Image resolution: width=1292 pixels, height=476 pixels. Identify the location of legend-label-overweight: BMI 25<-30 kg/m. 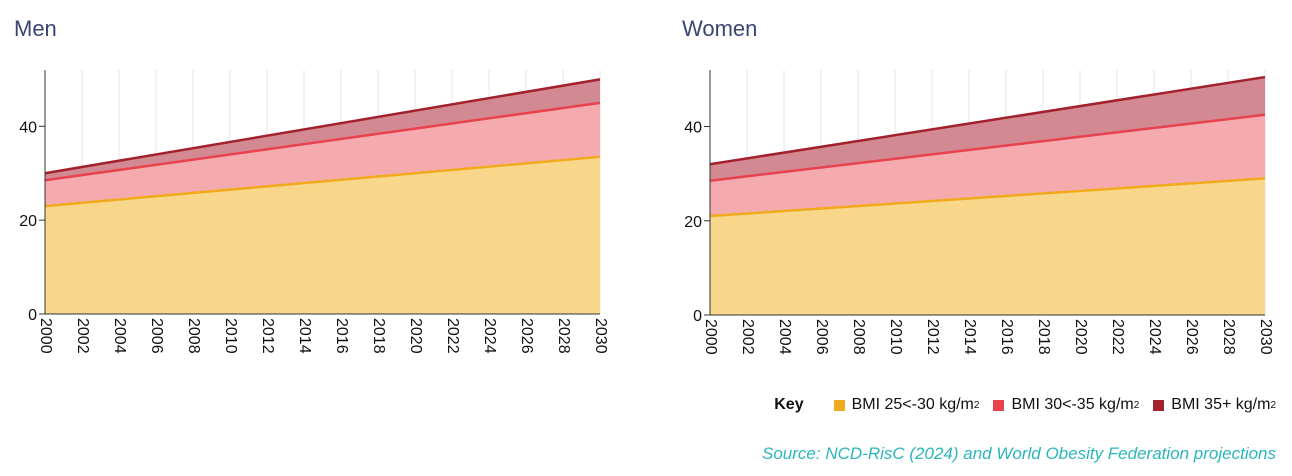
(912, 404).